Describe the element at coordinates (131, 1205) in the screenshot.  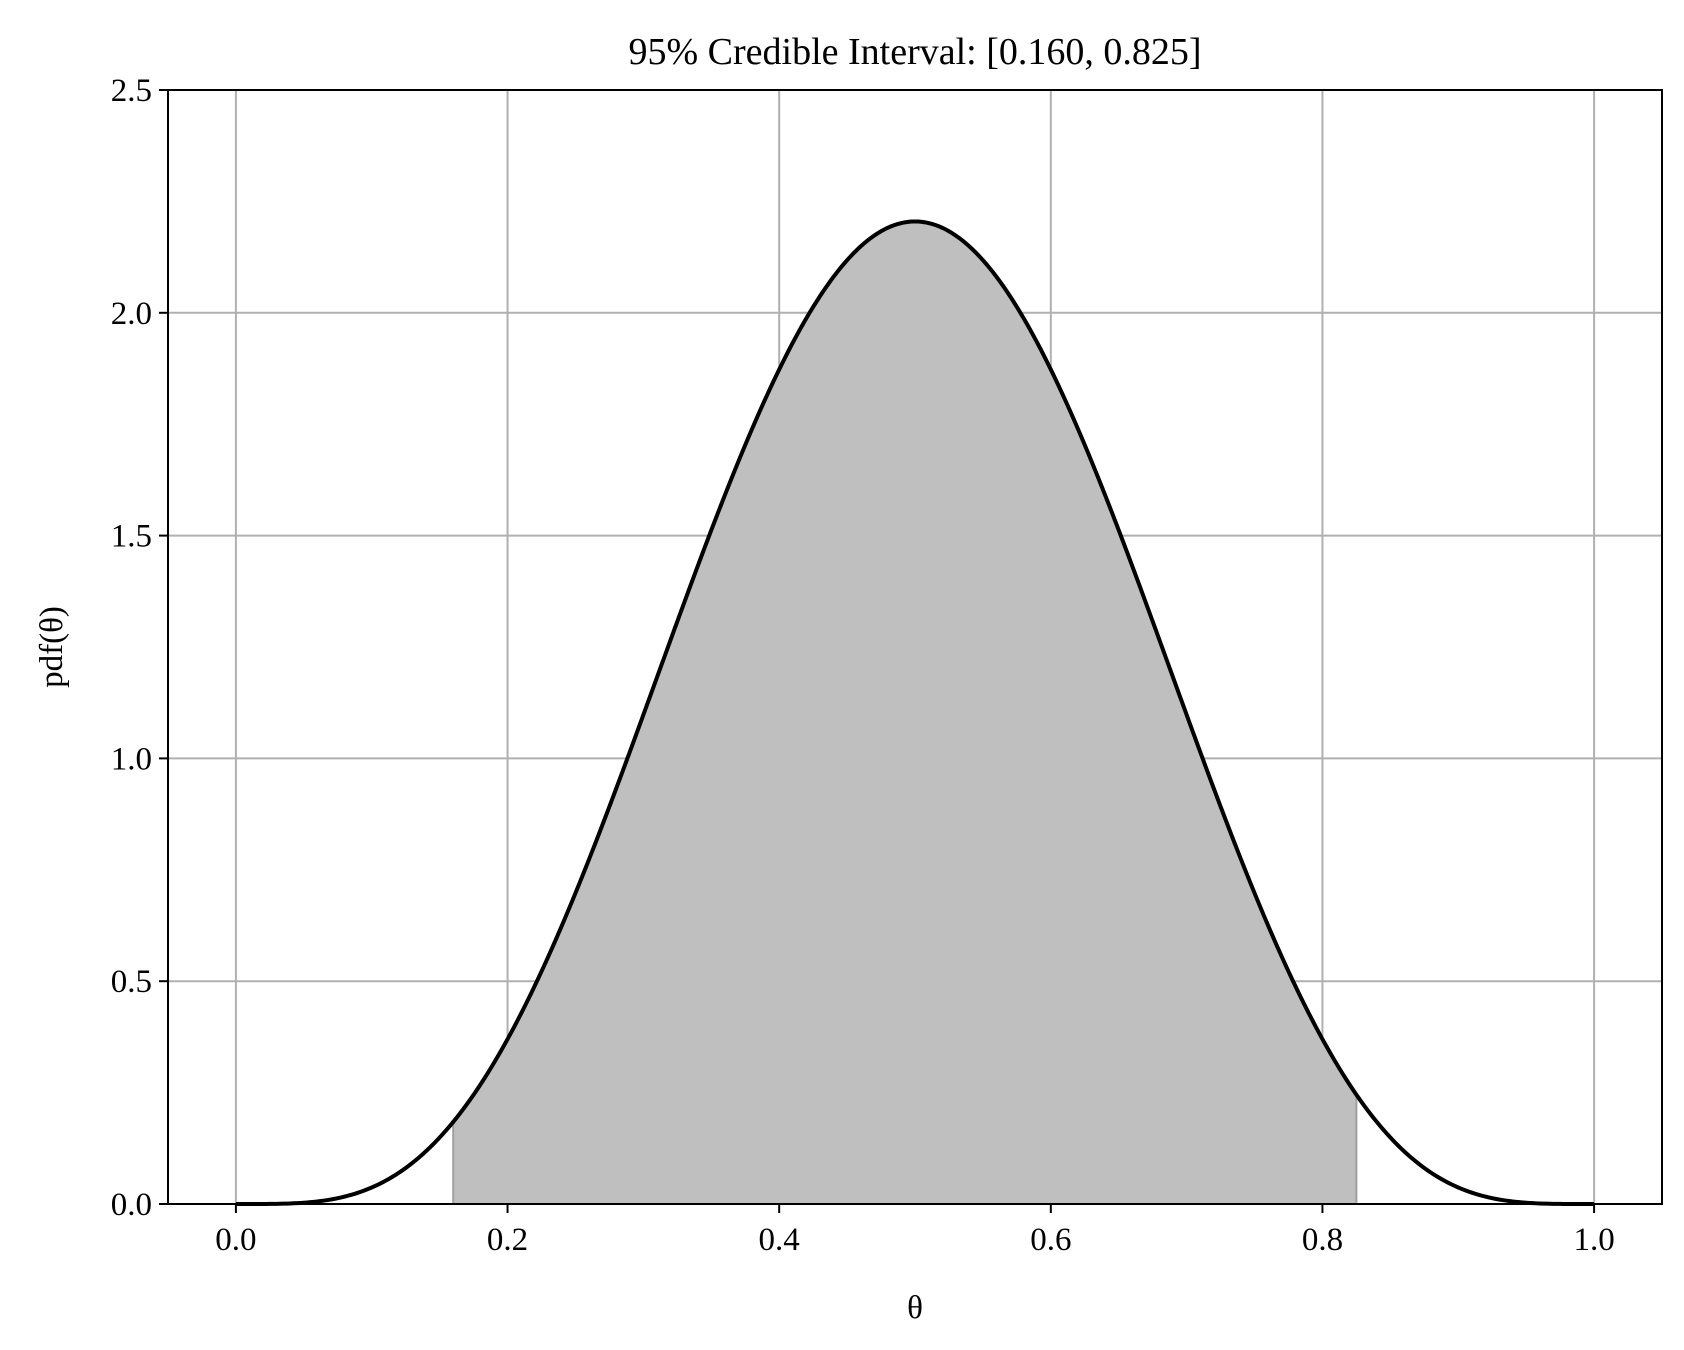
I see `y-tick-label: 0.0` at that location.